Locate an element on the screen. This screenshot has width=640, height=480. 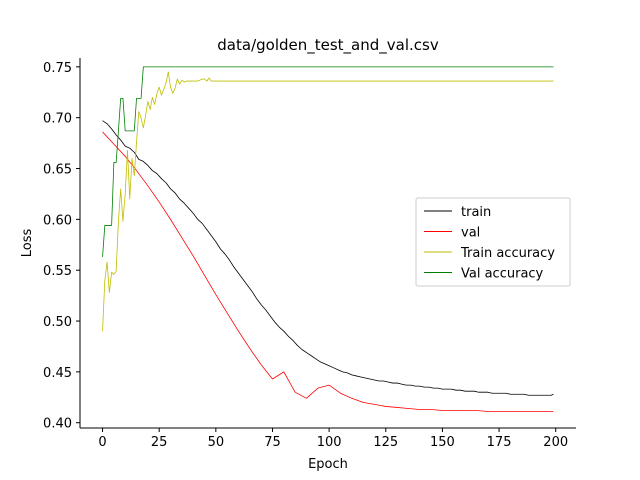
legend-frame is located at coordinates (493, 242).